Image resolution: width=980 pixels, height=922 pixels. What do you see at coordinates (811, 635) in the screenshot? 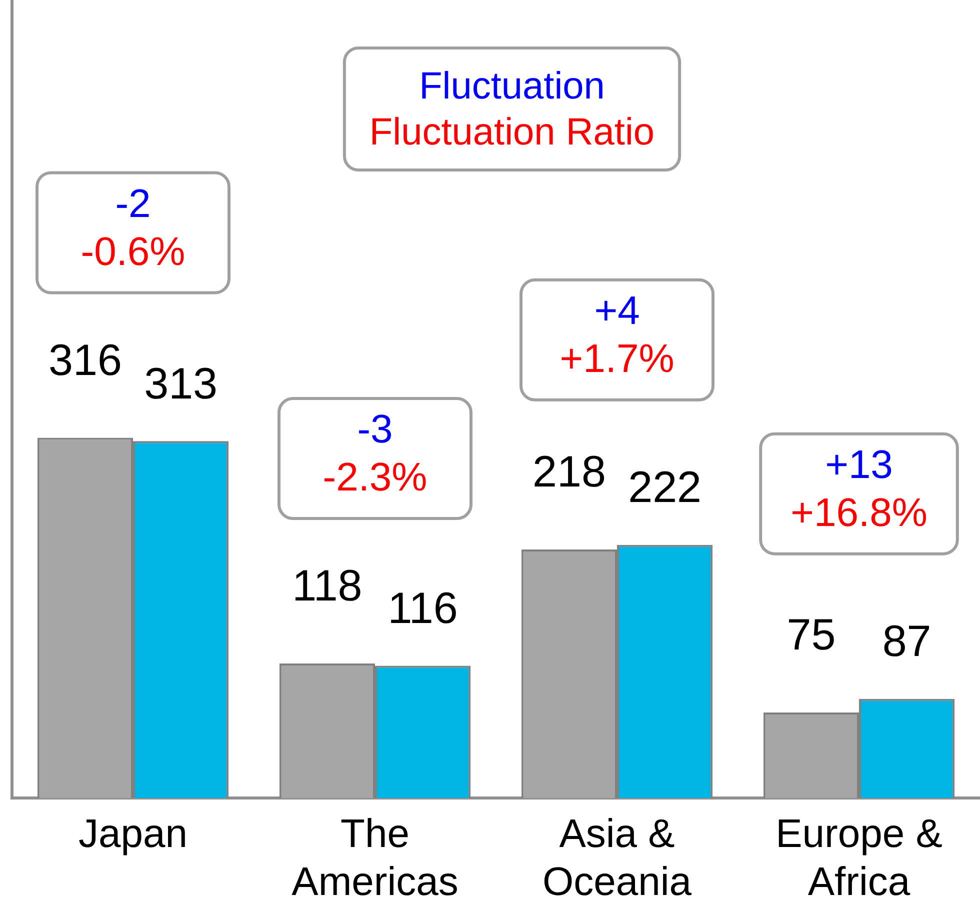
I see `data-label: 75` at bounding box center [811, 635].